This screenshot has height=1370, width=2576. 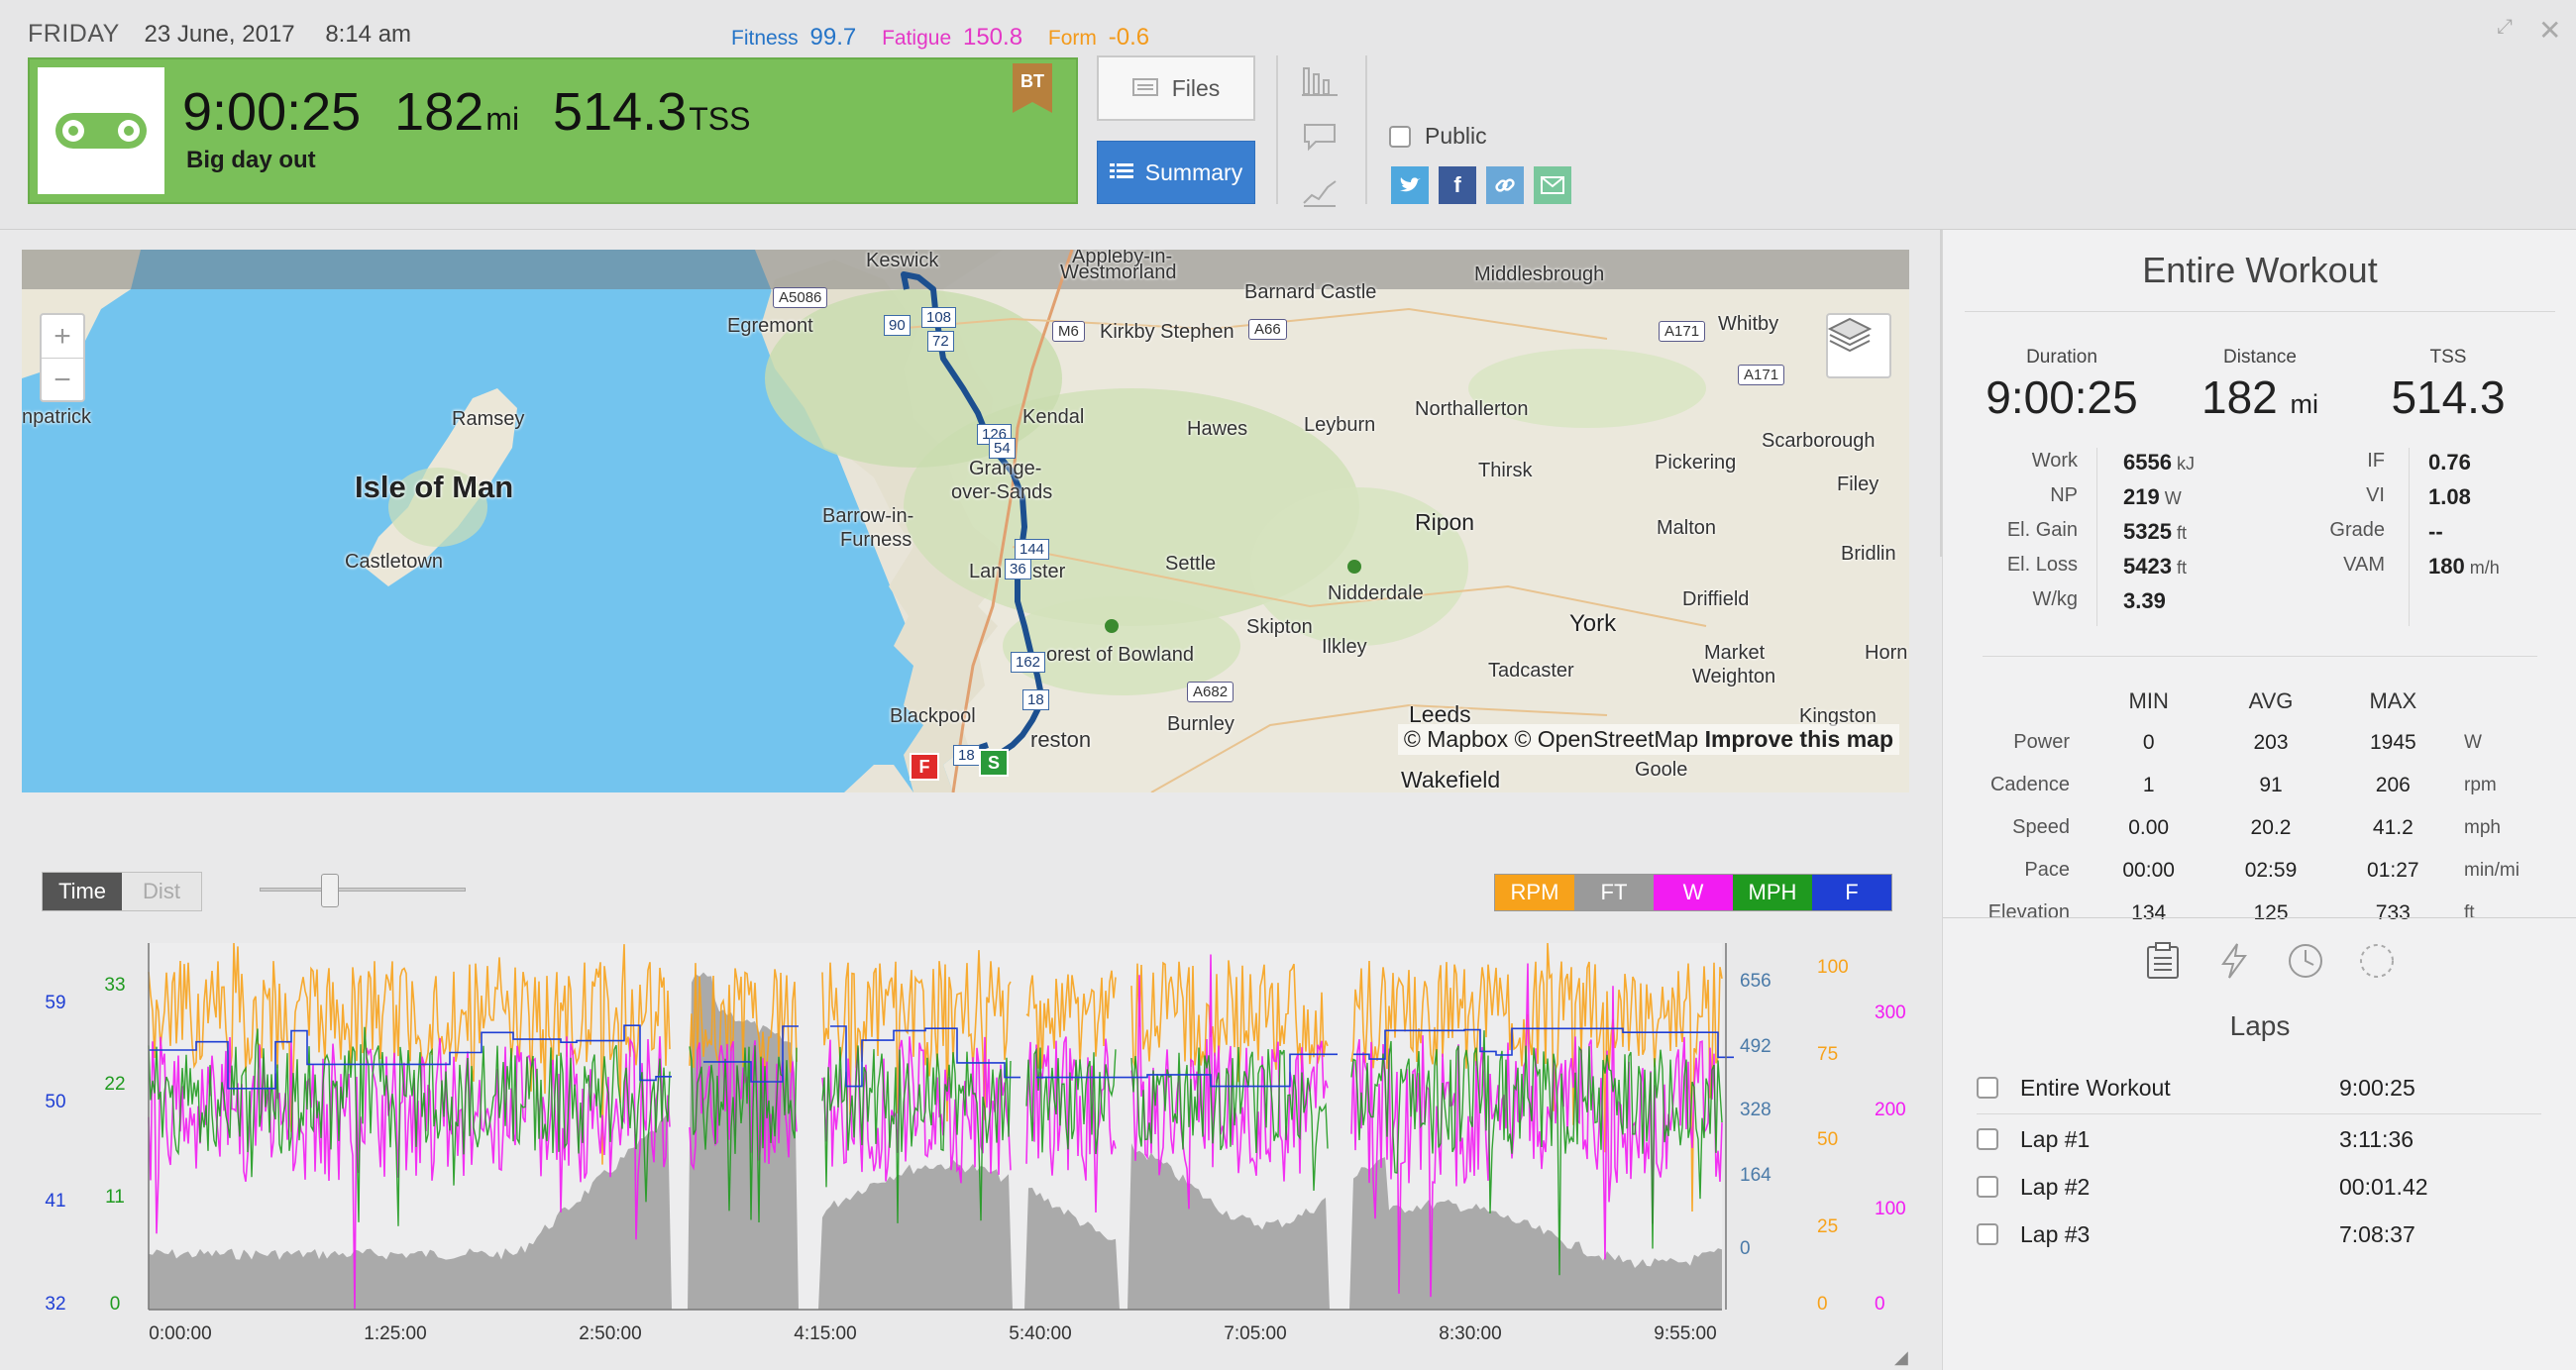 I want to click on clipboard-icon, so click(x=2163, y=961).